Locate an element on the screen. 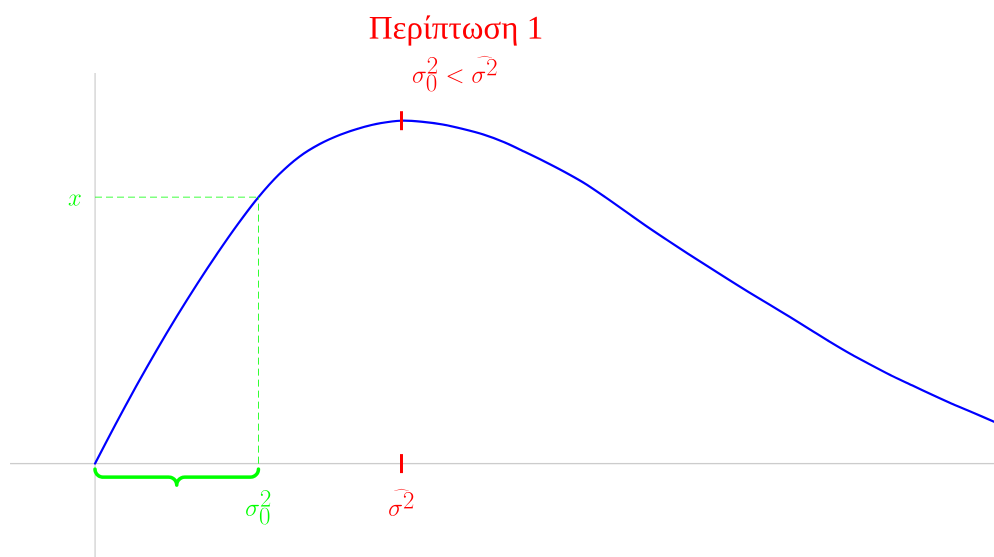 This screenshot has width=994, height=557. chart-subtitle: $\sigma_0^2 < \widehat{\sigma^2}$ is located at coordinates (454, 74).